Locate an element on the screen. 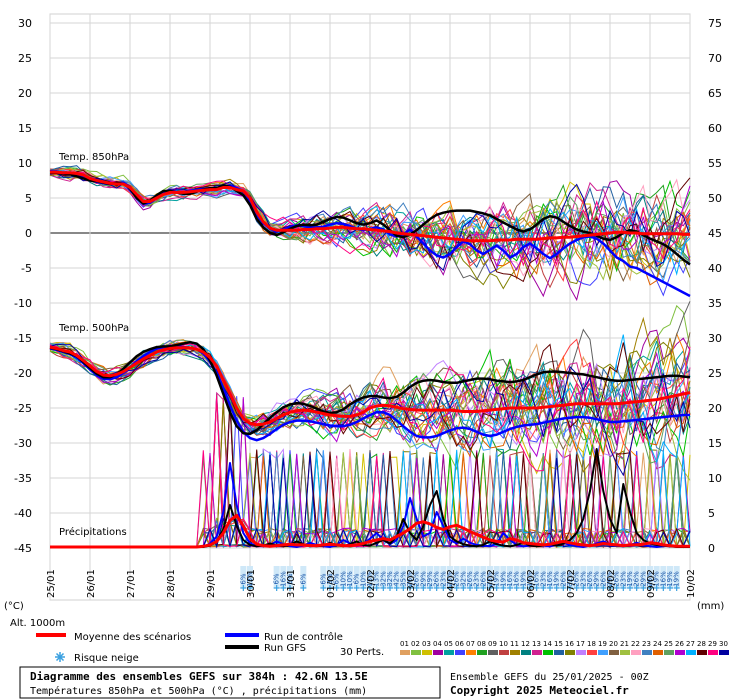 The height and width of the screenshot is (700, 740). snow-risk-marker: 6% is located at coordinates (357, 578).